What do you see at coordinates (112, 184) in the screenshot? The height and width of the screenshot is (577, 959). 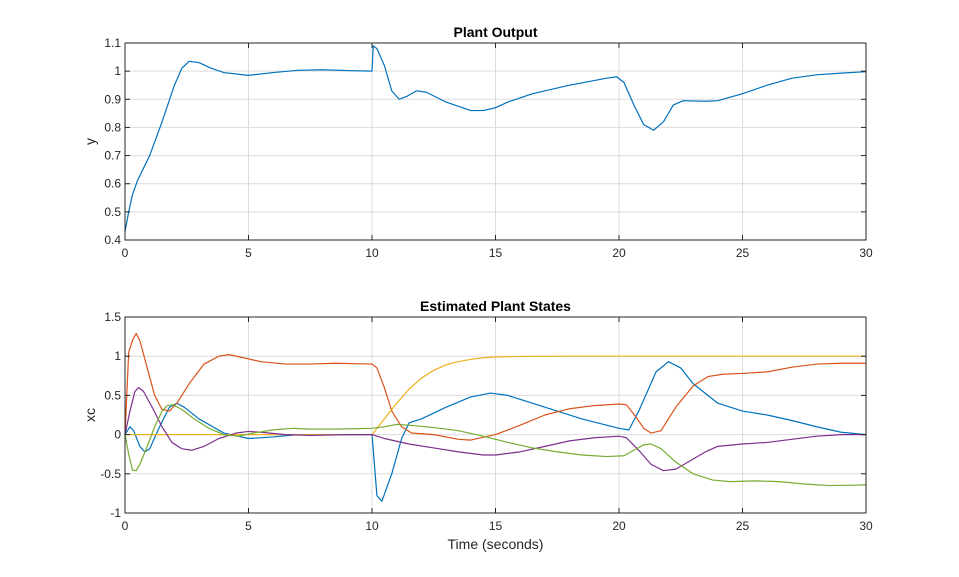 I see `plant-output-ytick-label: 0.6` at bounding box center [112, 184].